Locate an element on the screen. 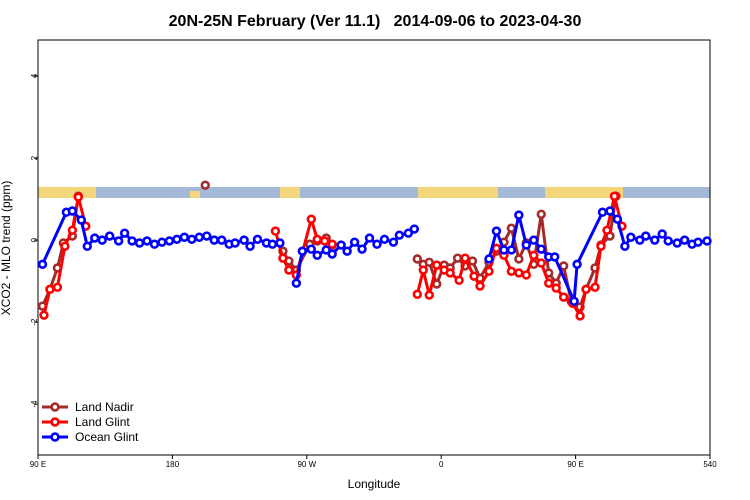  y-tick-label: -2 is located at coordinates (34, 322).